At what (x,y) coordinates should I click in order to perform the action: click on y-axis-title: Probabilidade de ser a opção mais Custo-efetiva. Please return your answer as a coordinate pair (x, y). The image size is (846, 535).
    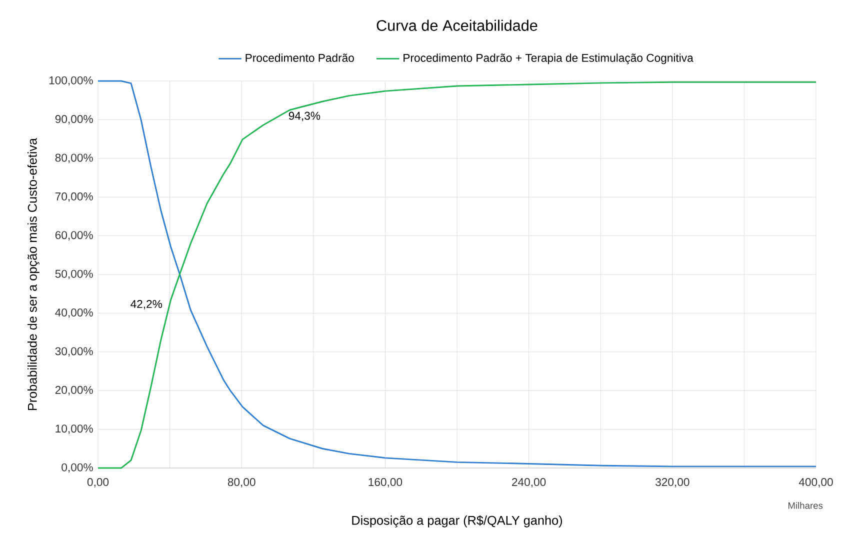
    Looking at the image, I should click on (34, 274).